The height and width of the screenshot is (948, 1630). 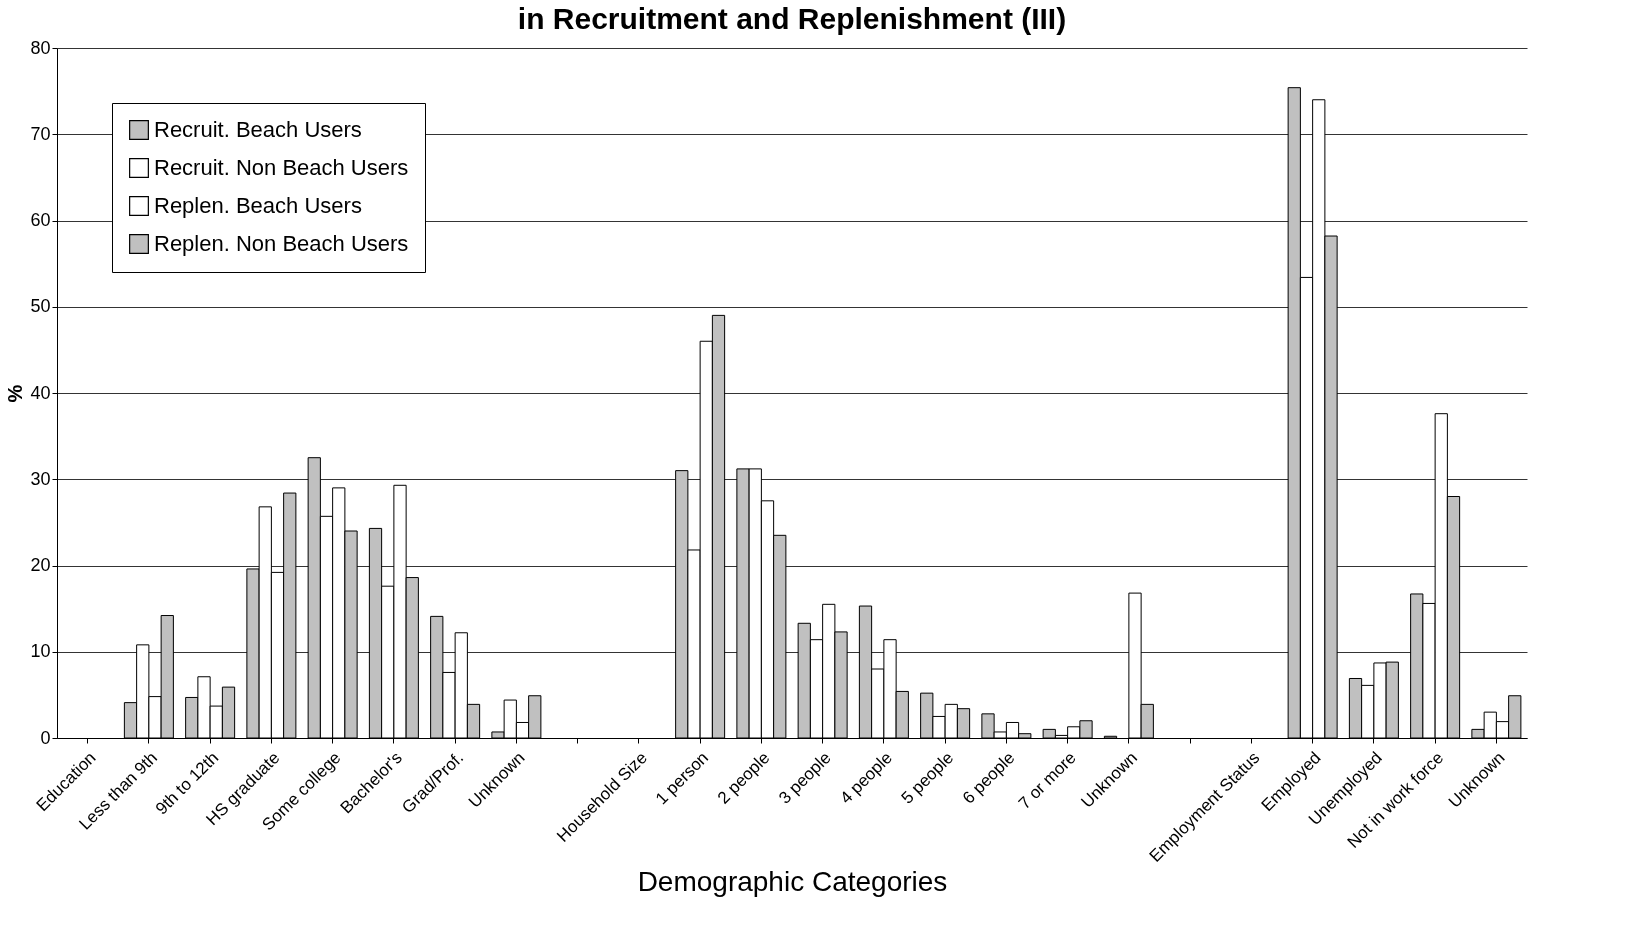 I want to click on y-tick-label: 40, so click(x=40, y=392).